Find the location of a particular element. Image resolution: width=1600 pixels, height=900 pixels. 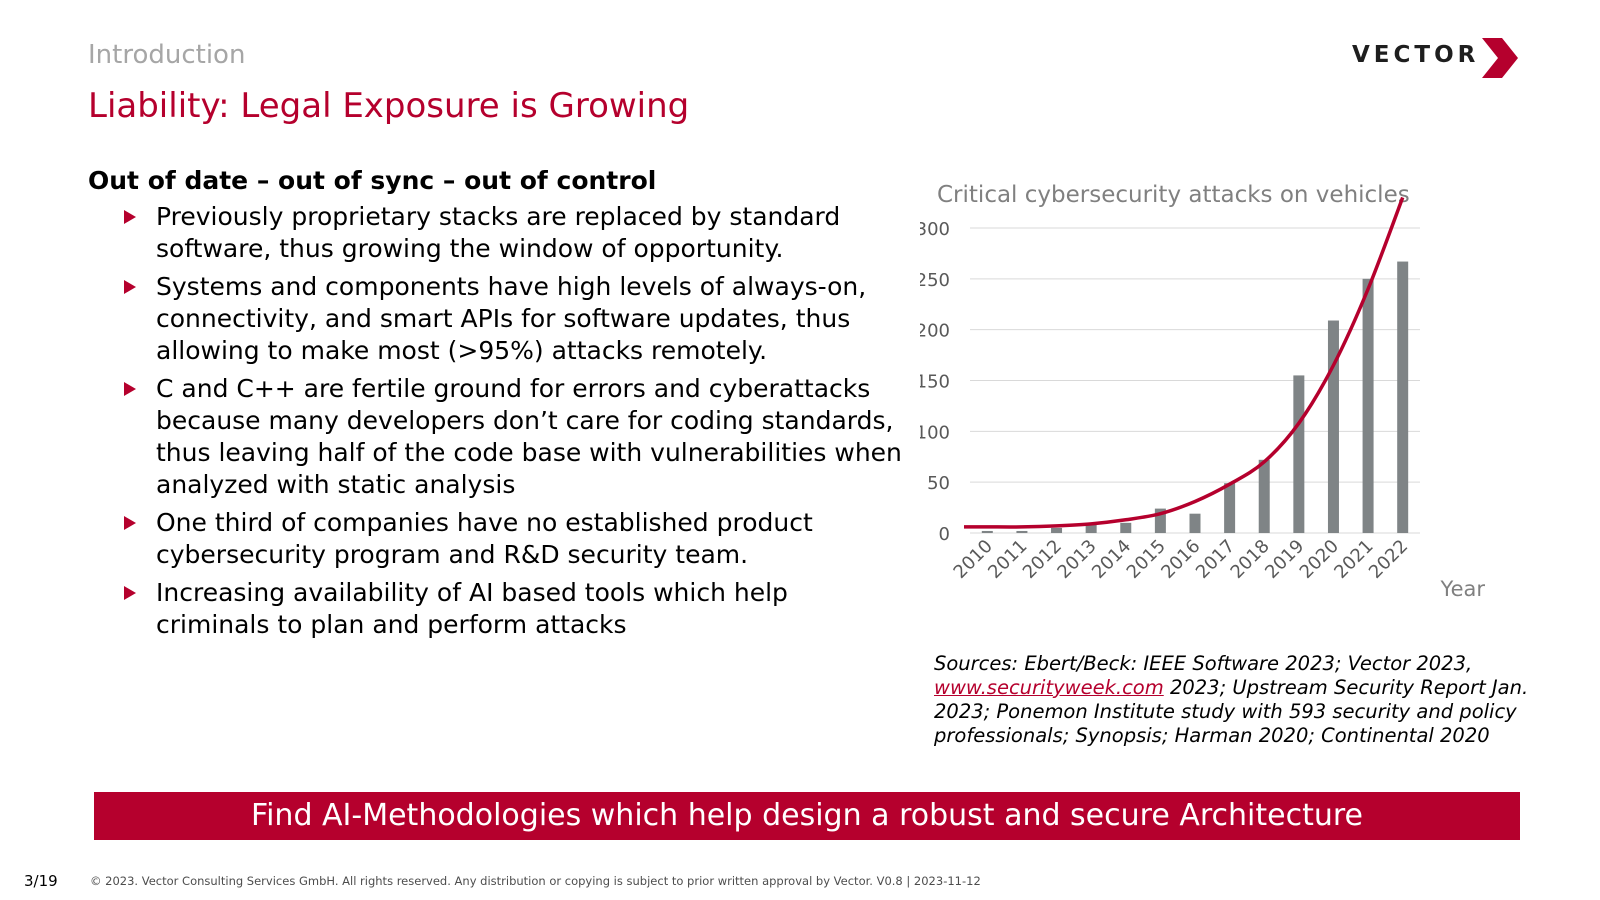

x-tick-label: 2021 is located at coordinates (1353, 559).